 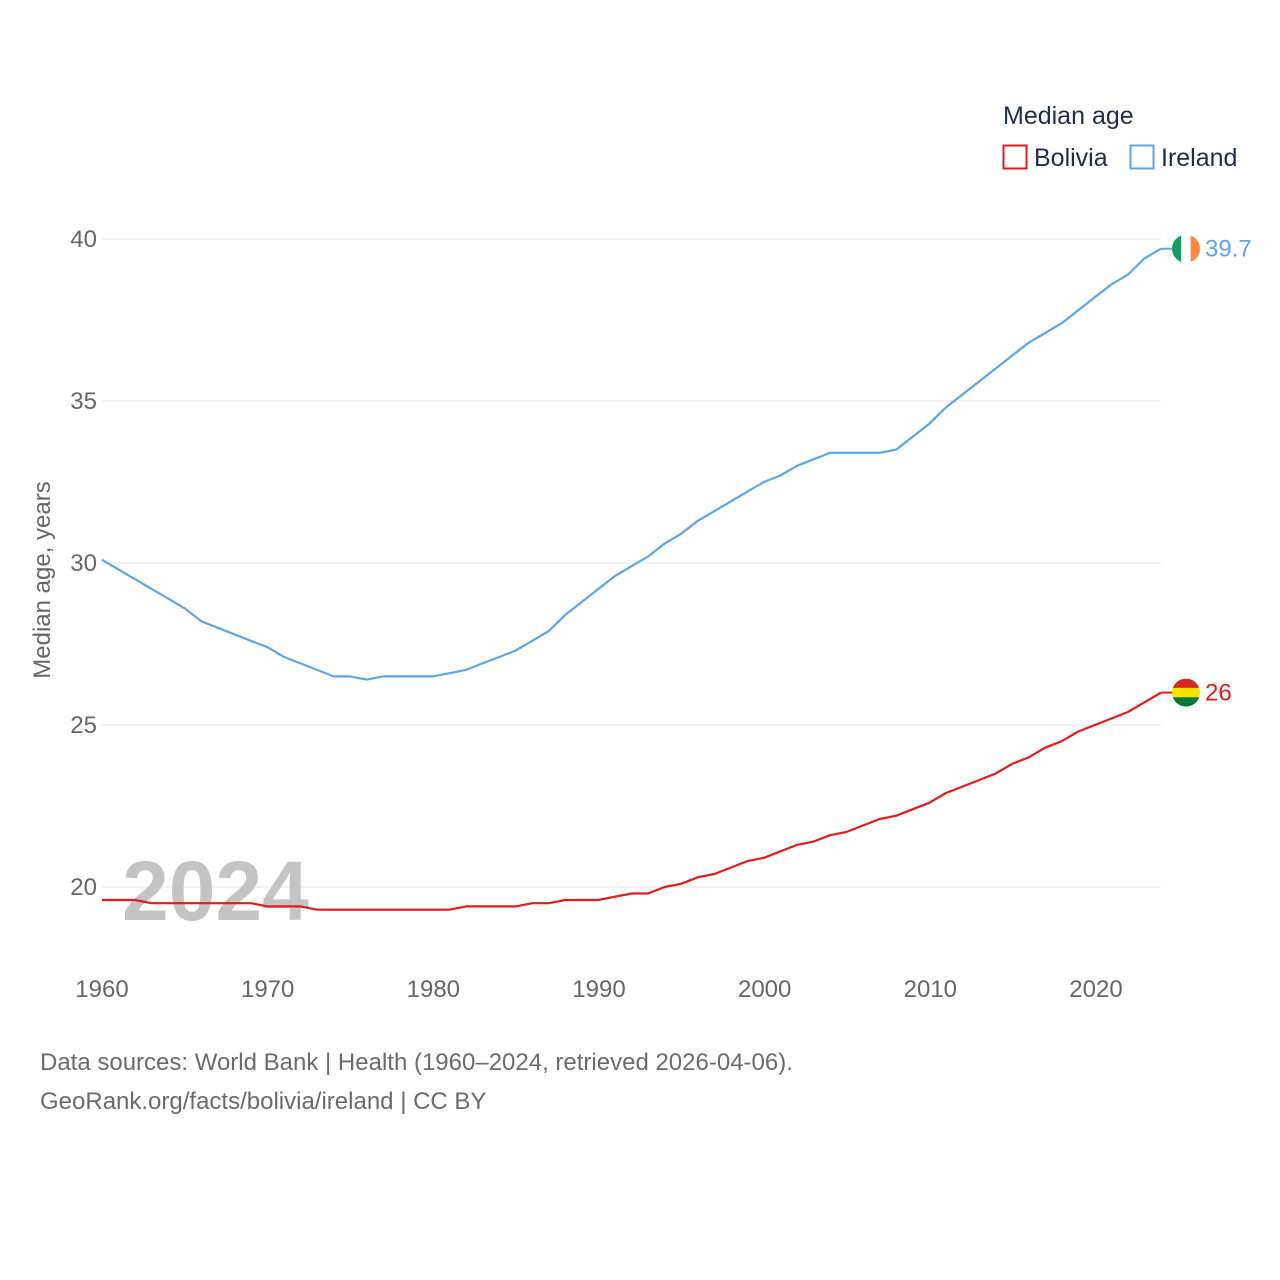 I want to click on legend-item-bolivia: Bolivia, so click(x=1055, y=158).